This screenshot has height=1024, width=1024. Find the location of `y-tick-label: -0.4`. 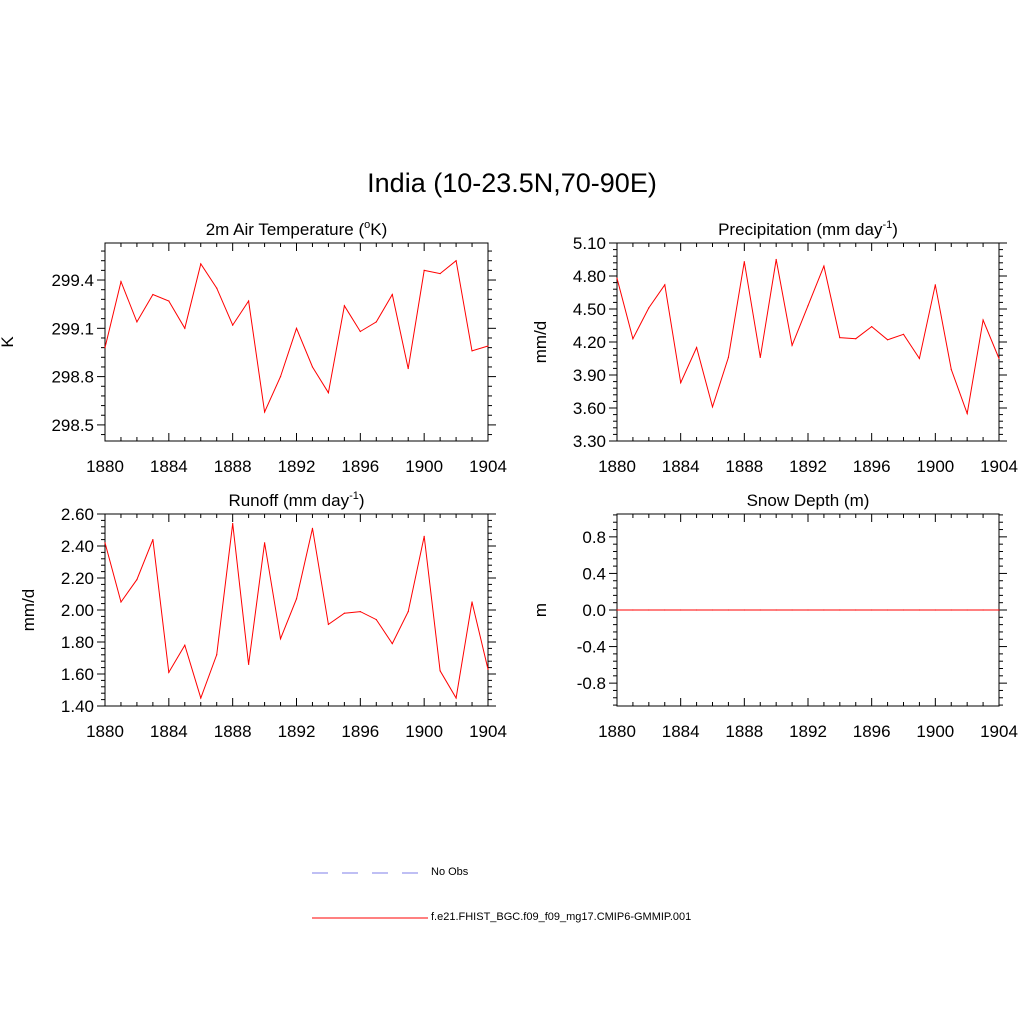

y-tick-label: -0.4 is located at coordinates (591, 647).